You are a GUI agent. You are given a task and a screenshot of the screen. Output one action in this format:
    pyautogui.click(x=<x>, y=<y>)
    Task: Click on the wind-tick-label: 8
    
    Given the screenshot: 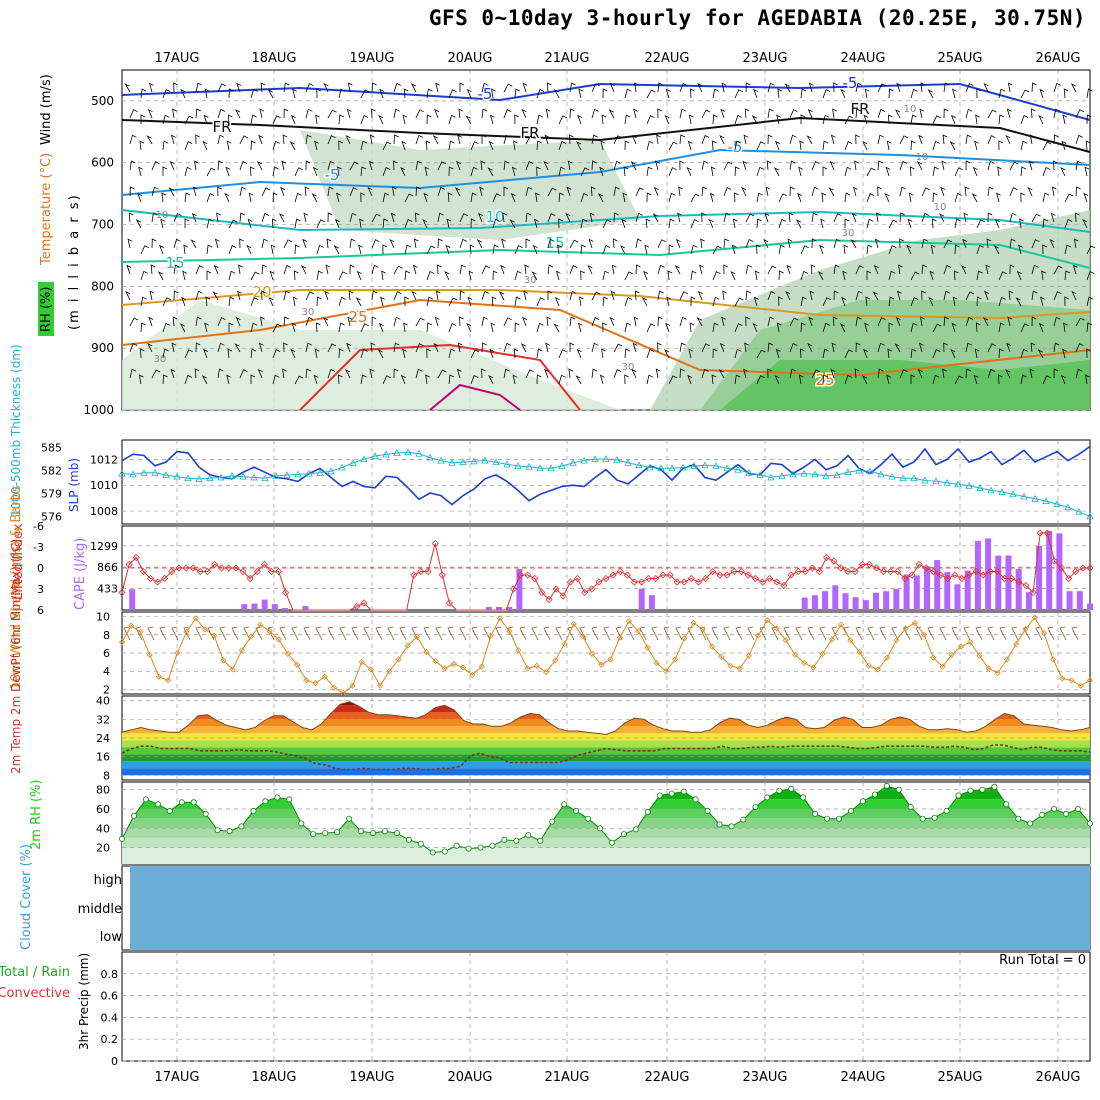 What is the action you would take?
    pyautogui.click(x=106, y=635)
    